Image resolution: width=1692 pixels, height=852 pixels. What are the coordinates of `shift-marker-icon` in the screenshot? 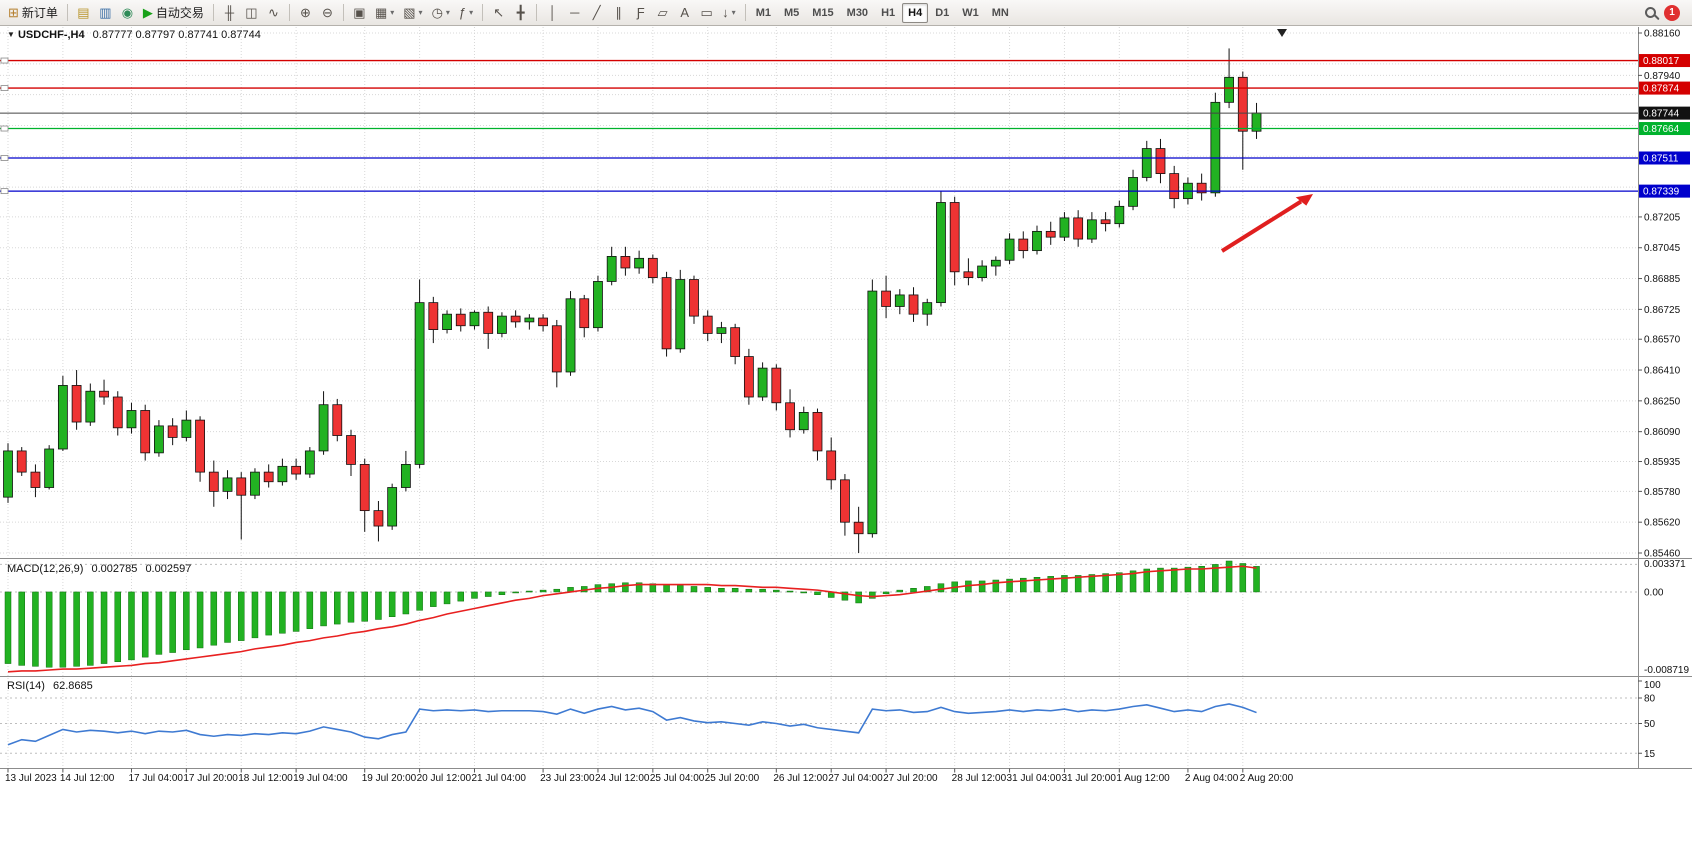 It's located at (1282, 33).